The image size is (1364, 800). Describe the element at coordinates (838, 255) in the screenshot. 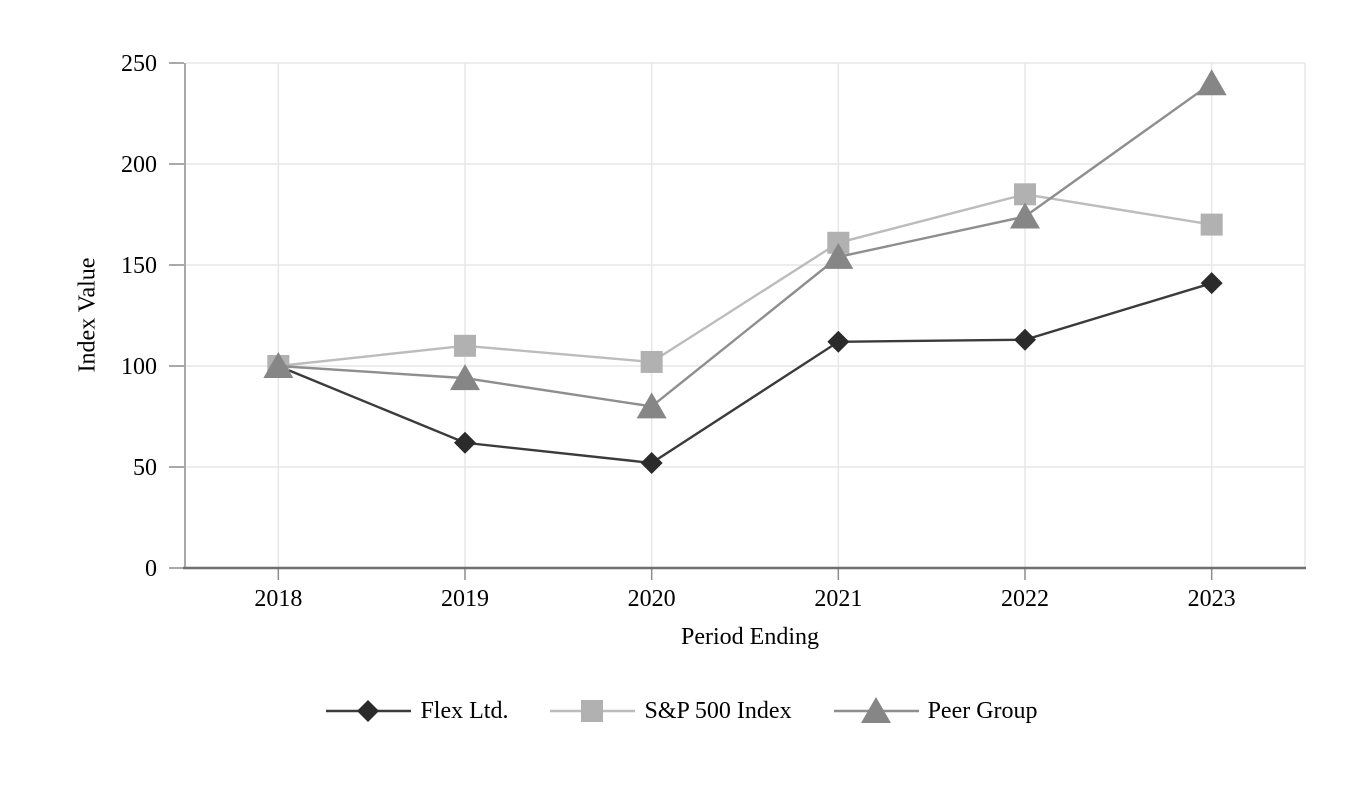

I see `marker-peer-group-2021` at that location.